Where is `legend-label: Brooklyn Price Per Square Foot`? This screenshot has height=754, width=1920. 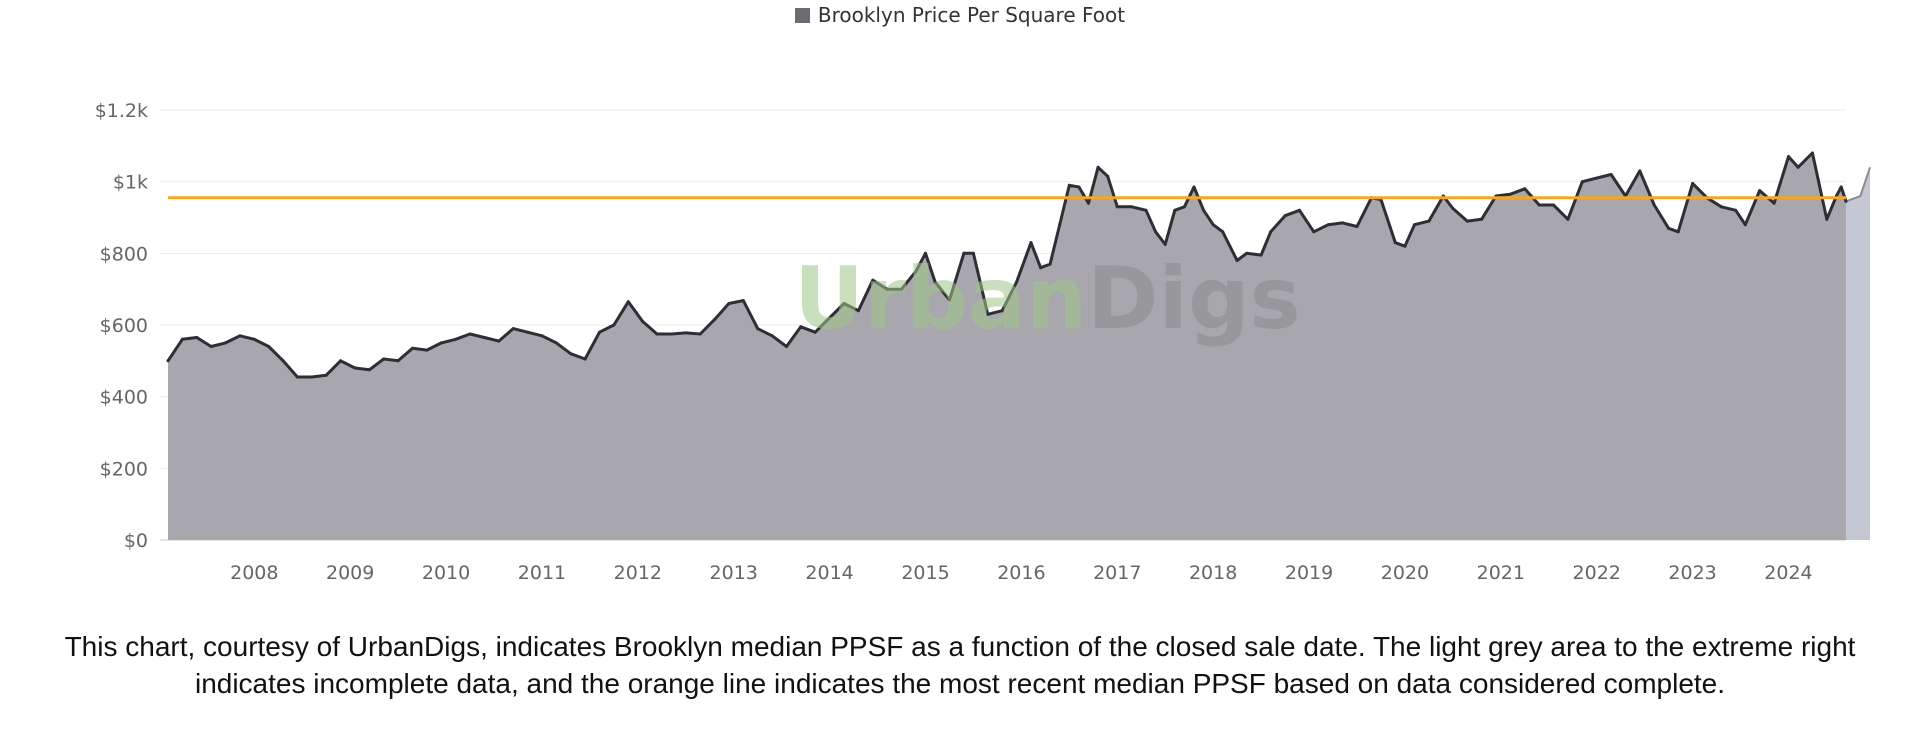 legend-label: Brooklyn Price Per Square Foot is located at coordinates (971, 15).